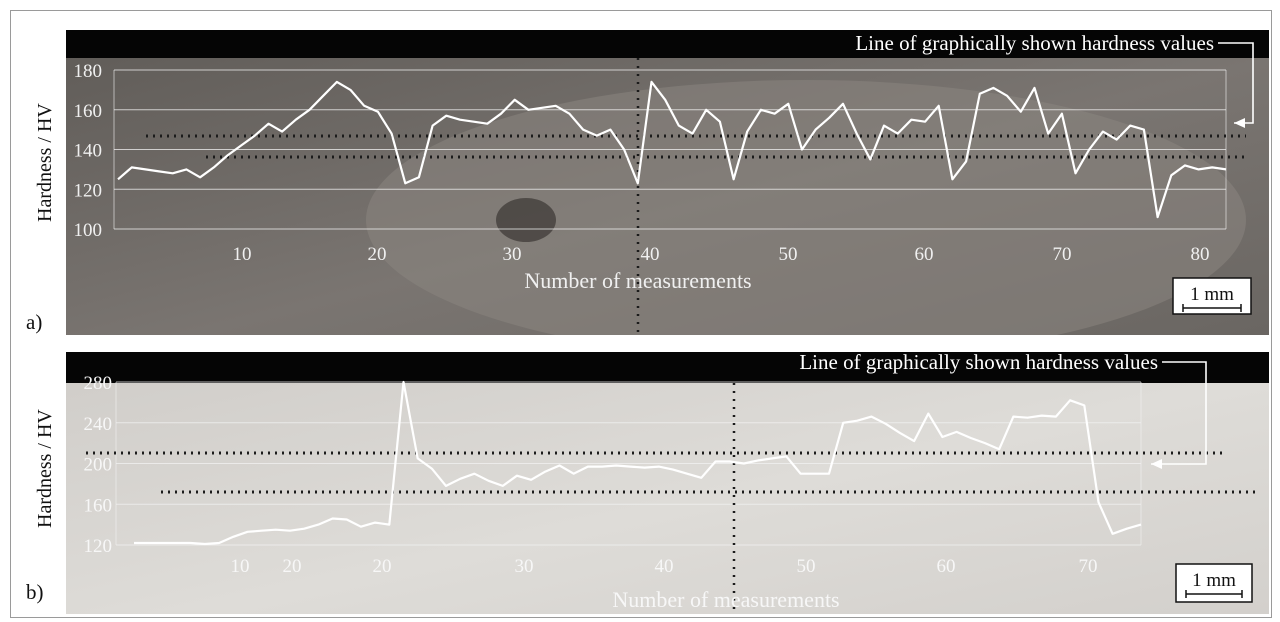  I want to click on x-tick-label: 80, so click(1200, 254).